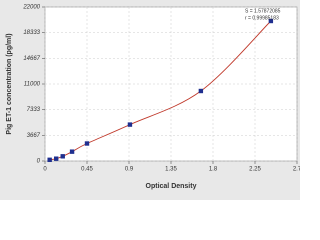 The width and height of the screenshot is (320, 240). Describe the element at coordinates (39, 162) in the screenshot. I see `y-tick-label: 0` at that location.